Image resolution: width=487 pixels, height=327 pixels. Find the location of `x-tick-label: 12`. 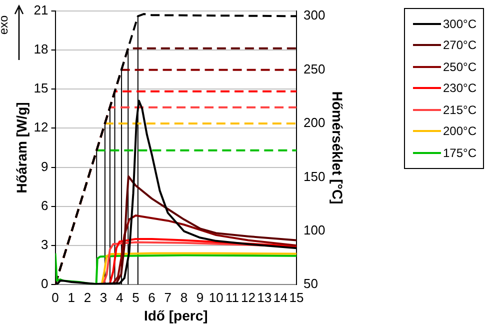

x-tick-label: 12 is located at coordinates (248, 297).